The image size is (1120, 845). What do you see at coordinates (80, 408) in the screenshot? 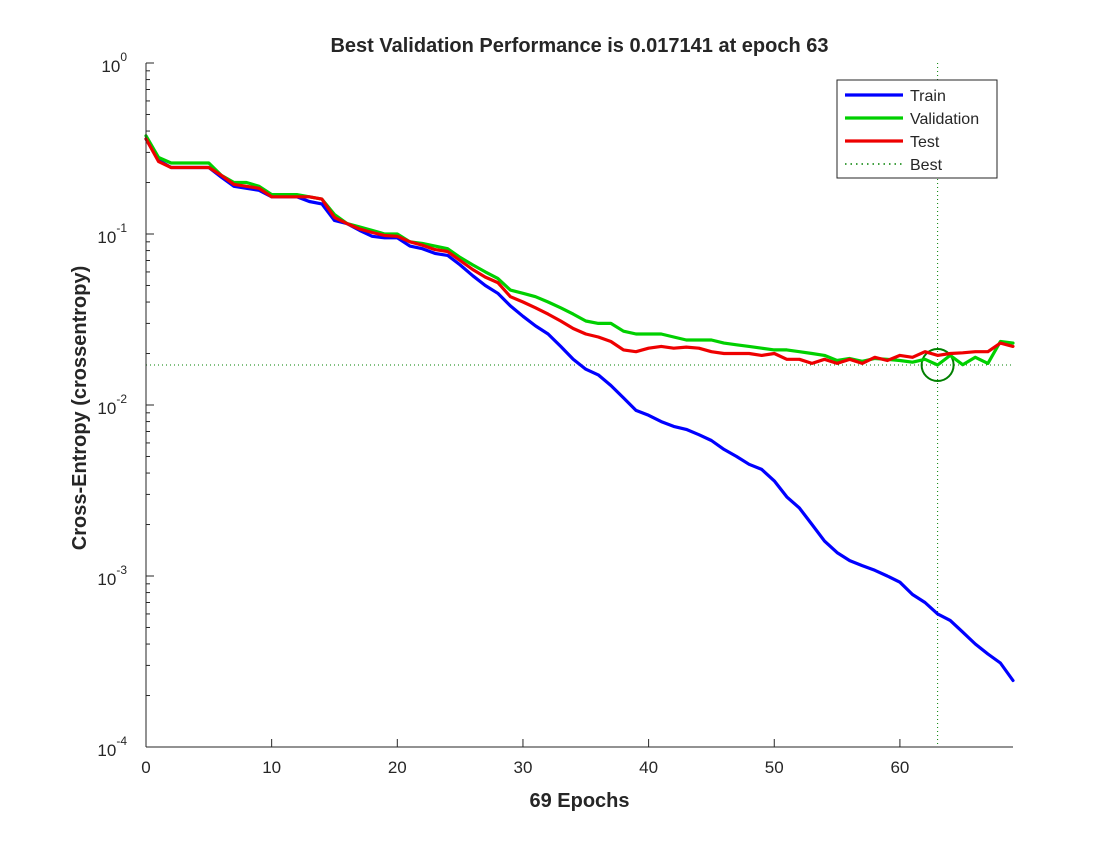
I see `y-axis-title: Cross-Entropy (crossentropy)` at bounding box center [80, 408].